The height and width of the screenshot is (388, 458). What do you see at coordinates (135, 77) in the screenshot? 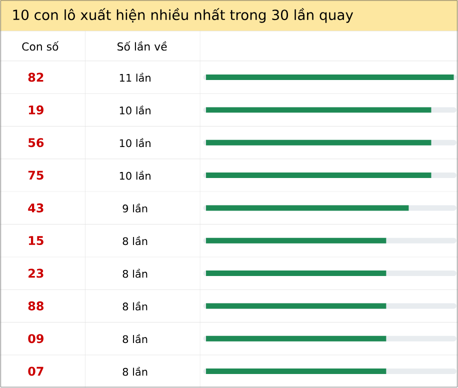
I see `data-label: 11 lần` at bounding box center [135, 77].